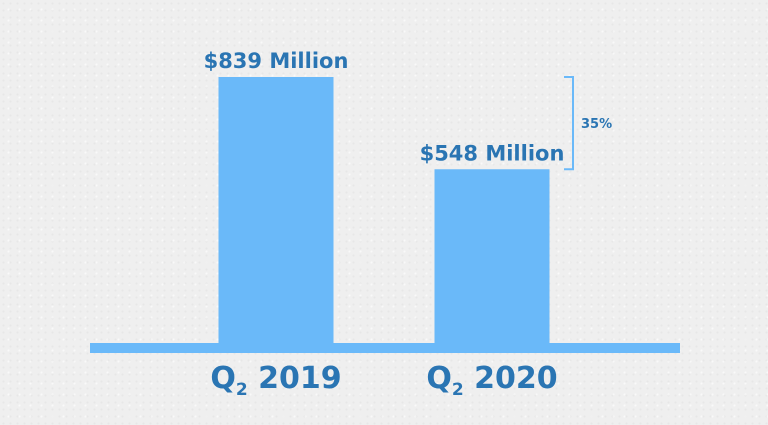  Describe the element at coordinates (276, 61) in the screenshot. I see `value-label-2019: $839 Million` at that location.